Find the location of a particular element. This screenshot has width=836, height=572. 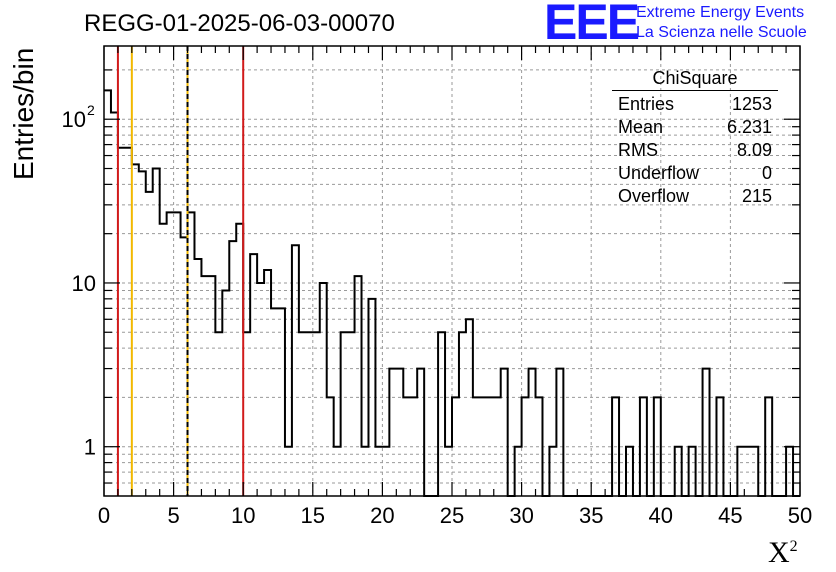

eee-logo: EEE is located at coordinates (592, 25).